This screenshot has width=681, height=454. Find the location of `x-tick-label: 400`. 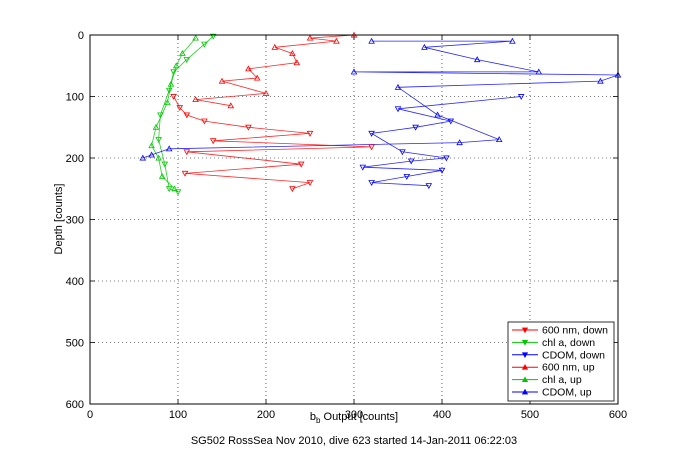

x-tick-label: 400 is located at coordinates (442, 415).